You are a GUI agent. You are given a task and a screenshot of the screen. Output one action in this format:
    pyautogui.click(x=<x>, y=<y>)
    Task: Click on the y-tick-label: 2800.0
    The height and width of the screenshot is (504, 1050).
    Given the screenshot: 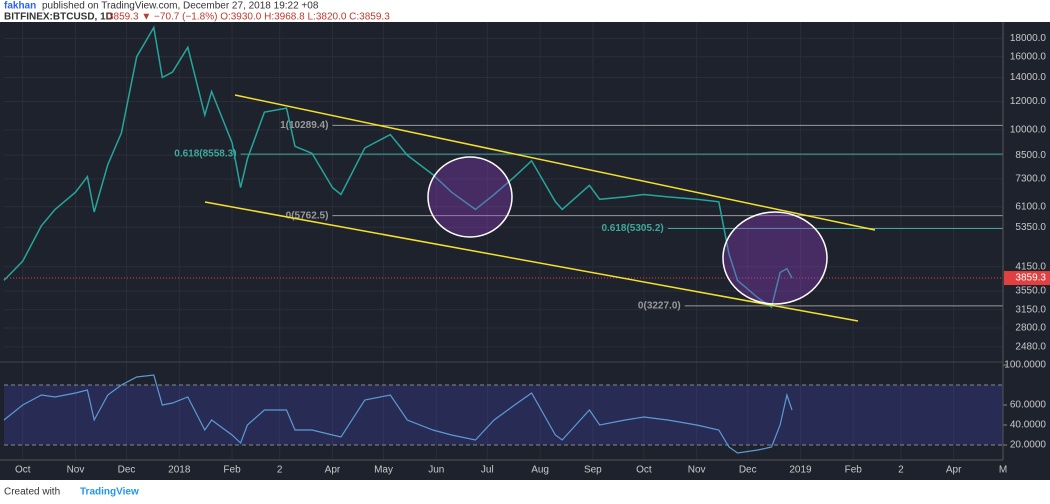 What is the action you would take?
    pyautogui.click(x=1030, y=328)
    